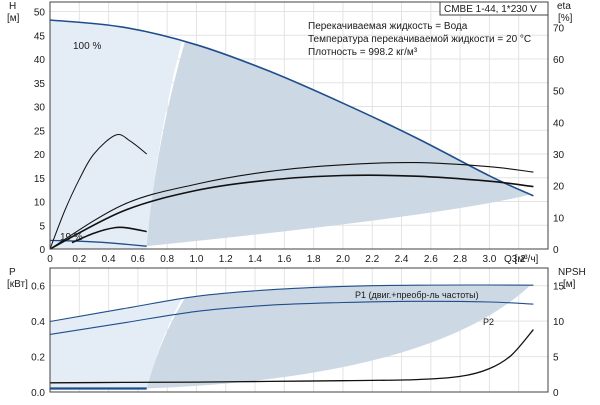  What do you see at coordinates (17, 284) in the screenshot?
I see `p-axis-unit: [кВт]` at bounding box center [17, 284].